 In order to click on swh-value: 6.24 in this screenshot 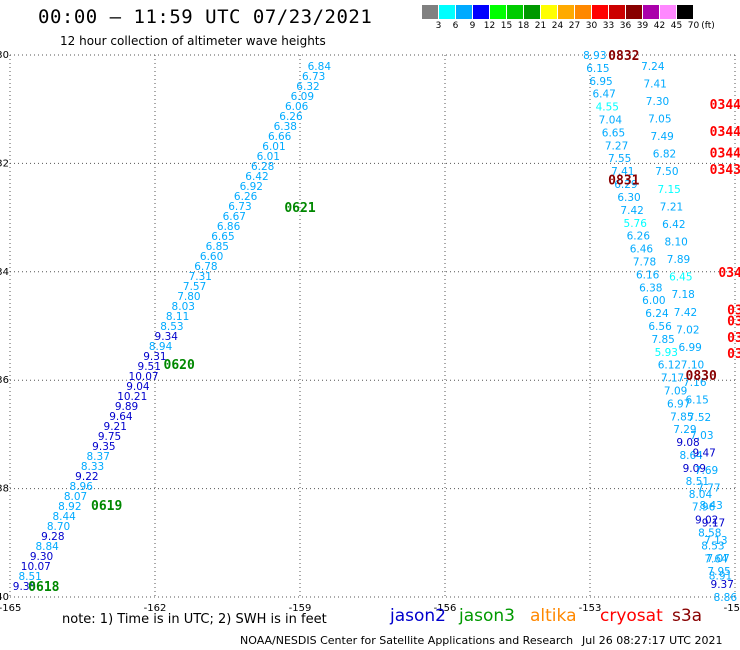, I will do `click(657, 314)`.